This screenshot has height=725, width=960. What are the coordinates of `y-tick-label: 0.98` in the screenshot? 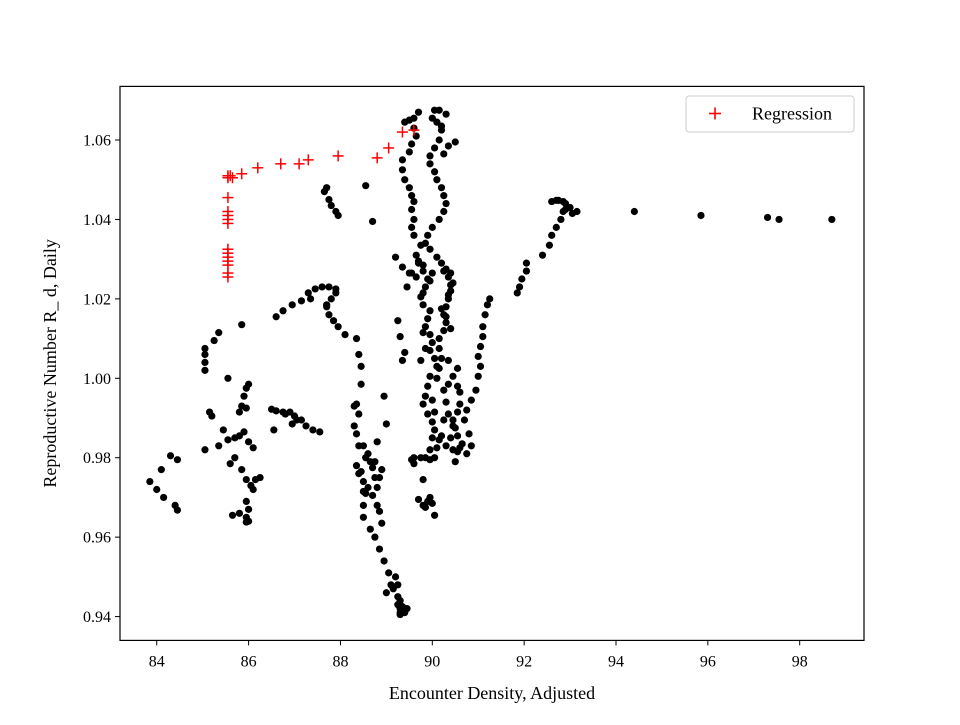 It's located at (97, 458).